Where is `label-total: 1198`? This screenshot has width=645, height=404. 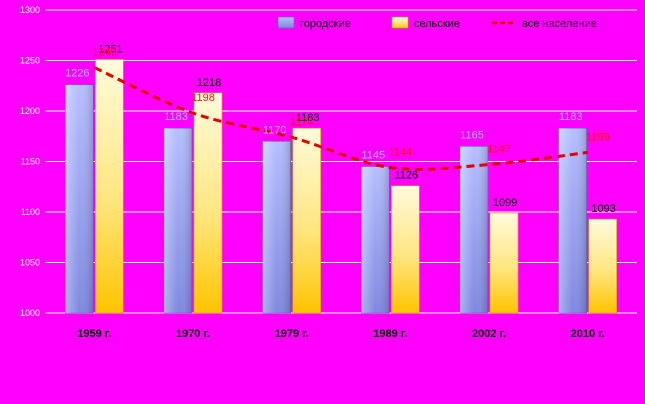 label-total: 1198 is located at coordinates (203, 98).